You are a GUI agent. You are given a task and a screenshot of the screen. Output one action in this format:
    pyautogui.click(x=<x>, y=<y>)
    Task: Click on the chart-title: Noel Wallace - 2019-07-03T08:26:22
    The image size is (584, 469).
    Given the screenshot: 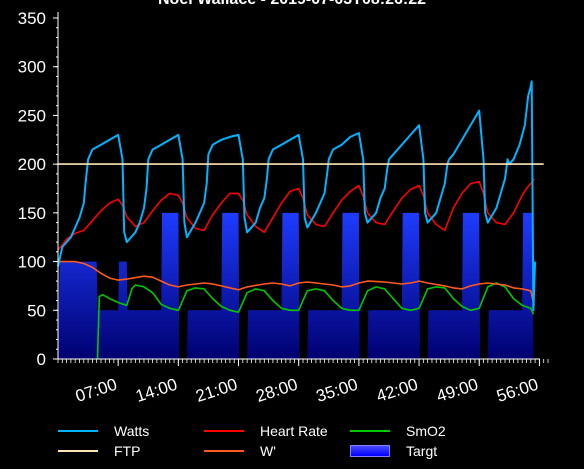 What is the action you would take?
    pyautogui.click(x=292, y=4)
    